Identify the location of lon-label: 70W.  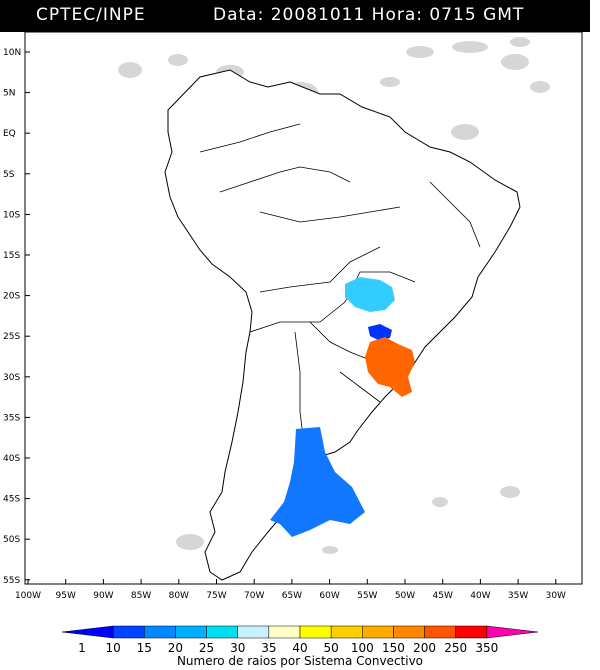
(254, 596).